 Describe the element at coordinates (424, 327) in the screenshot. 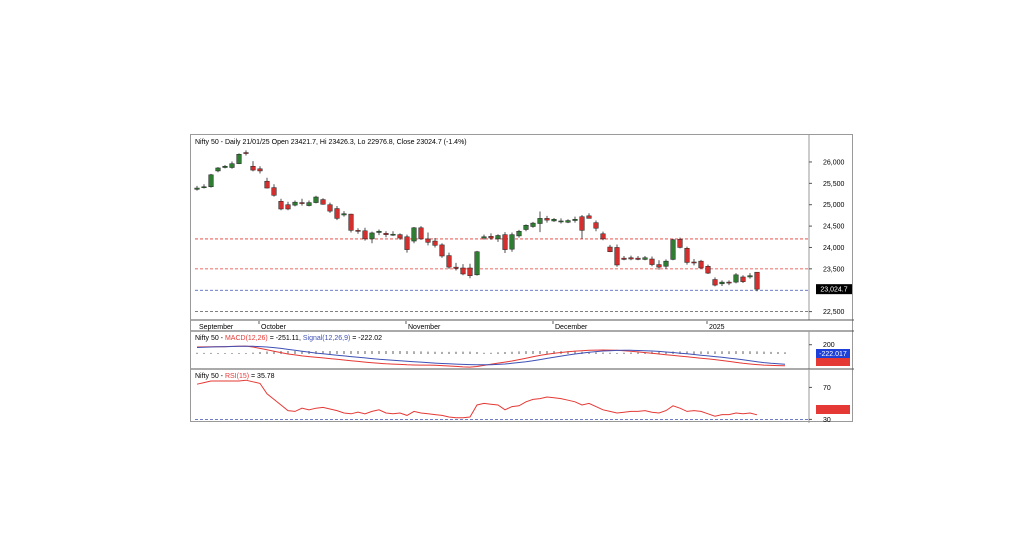

I see `month-label: November` at that location.